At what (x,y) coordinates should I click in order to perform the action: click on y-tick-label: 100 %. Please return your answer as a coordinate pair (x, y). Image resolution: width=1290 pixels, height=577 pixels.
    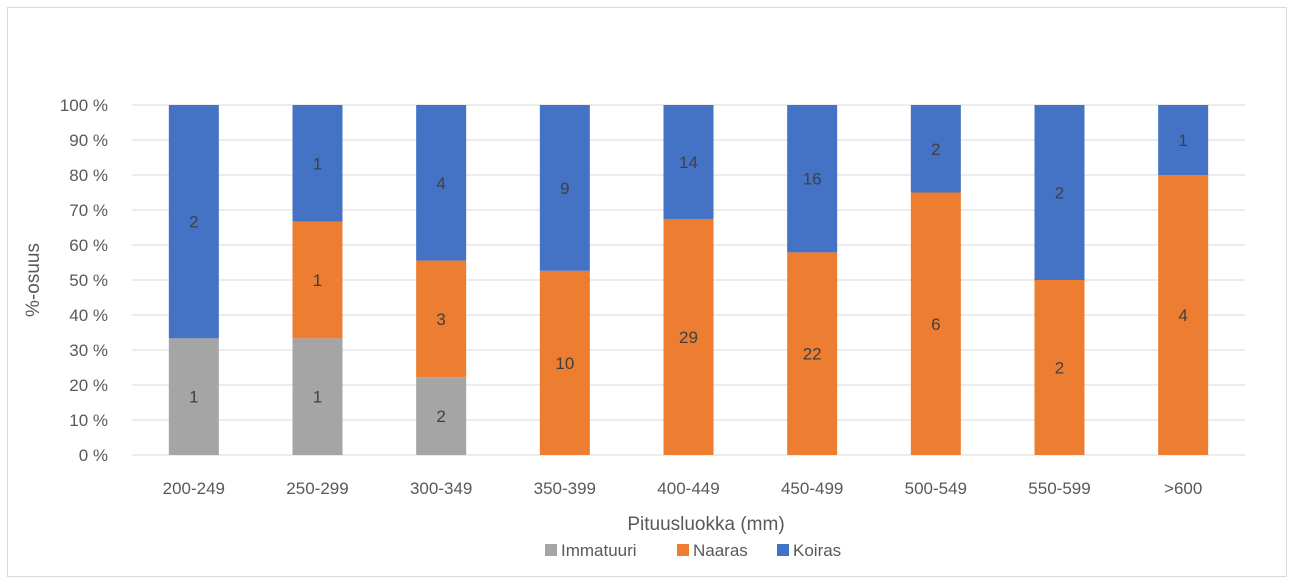
    Looking at the image, I should click on (84, 105).